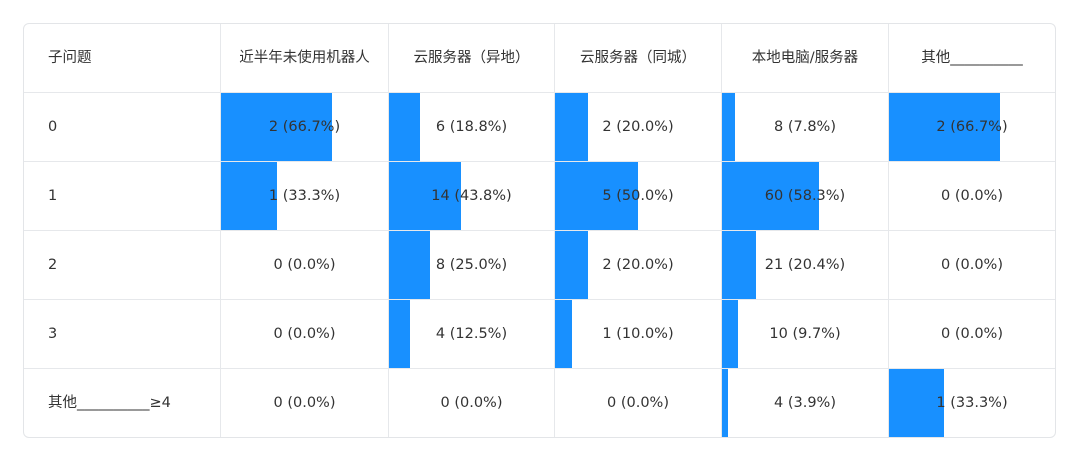 This screenshot has height=462, width=1080. I want to click on row-label: 1, so click(53, 196).